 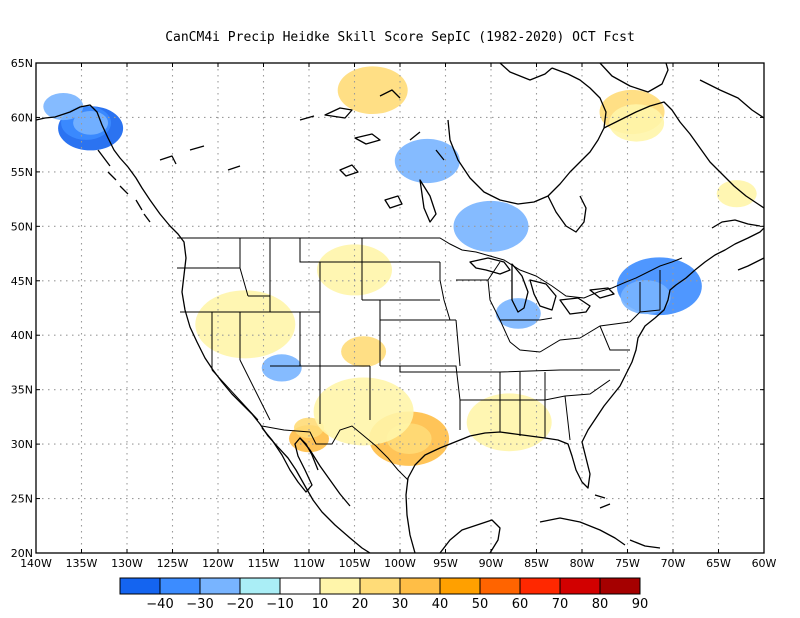 I want to click on colorbar-tick-label: −30, so click(x=199, y=604).